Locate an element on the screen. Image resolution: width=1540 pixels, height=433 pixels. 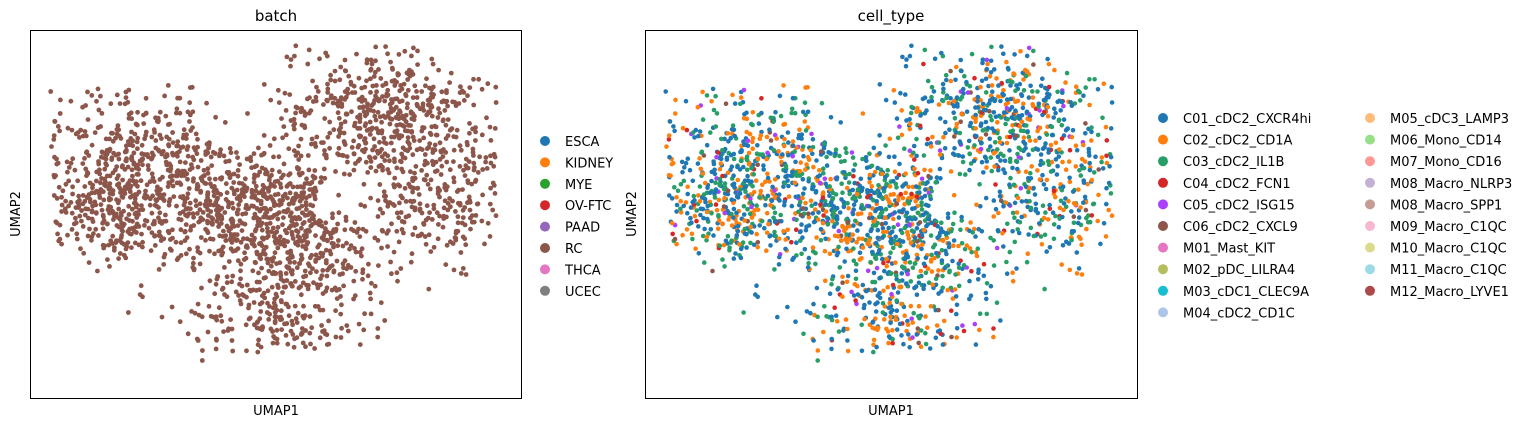
legend-label: C04_cDC2_FCN1 is located at coordinates (1237, 184).